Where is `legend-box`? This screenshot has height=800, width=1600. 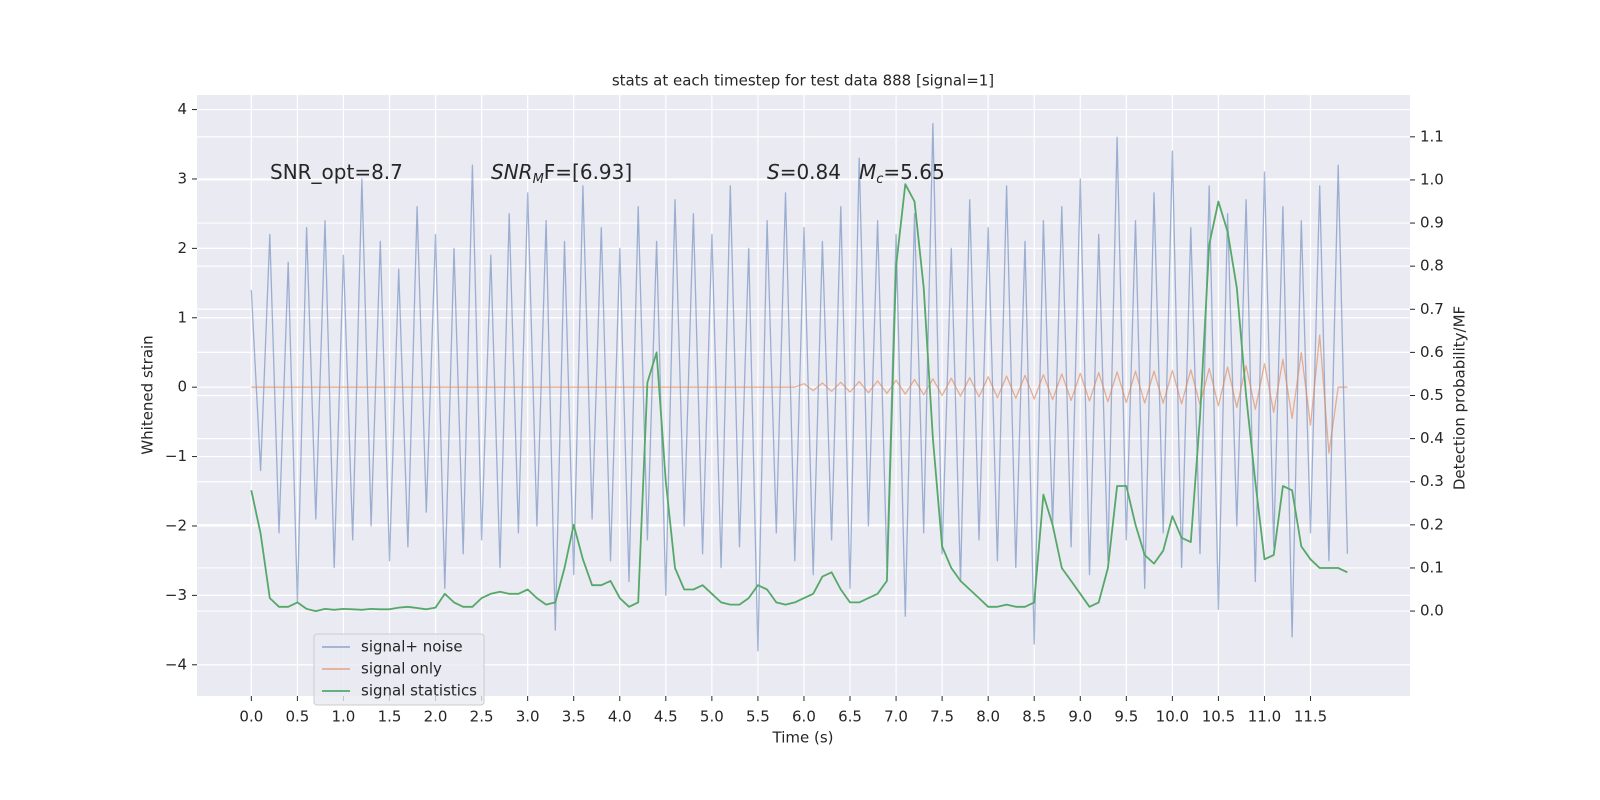
legend-box is located at coordinates (399, 669).